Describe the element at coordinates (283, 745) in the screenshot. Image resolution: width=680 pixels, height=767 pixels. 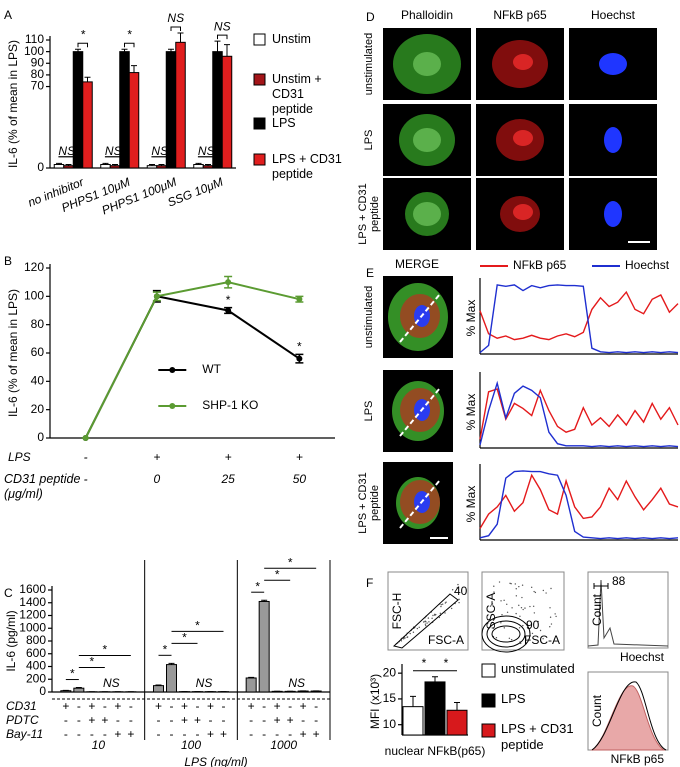
I see `x-tick-label: 1000` at that location.